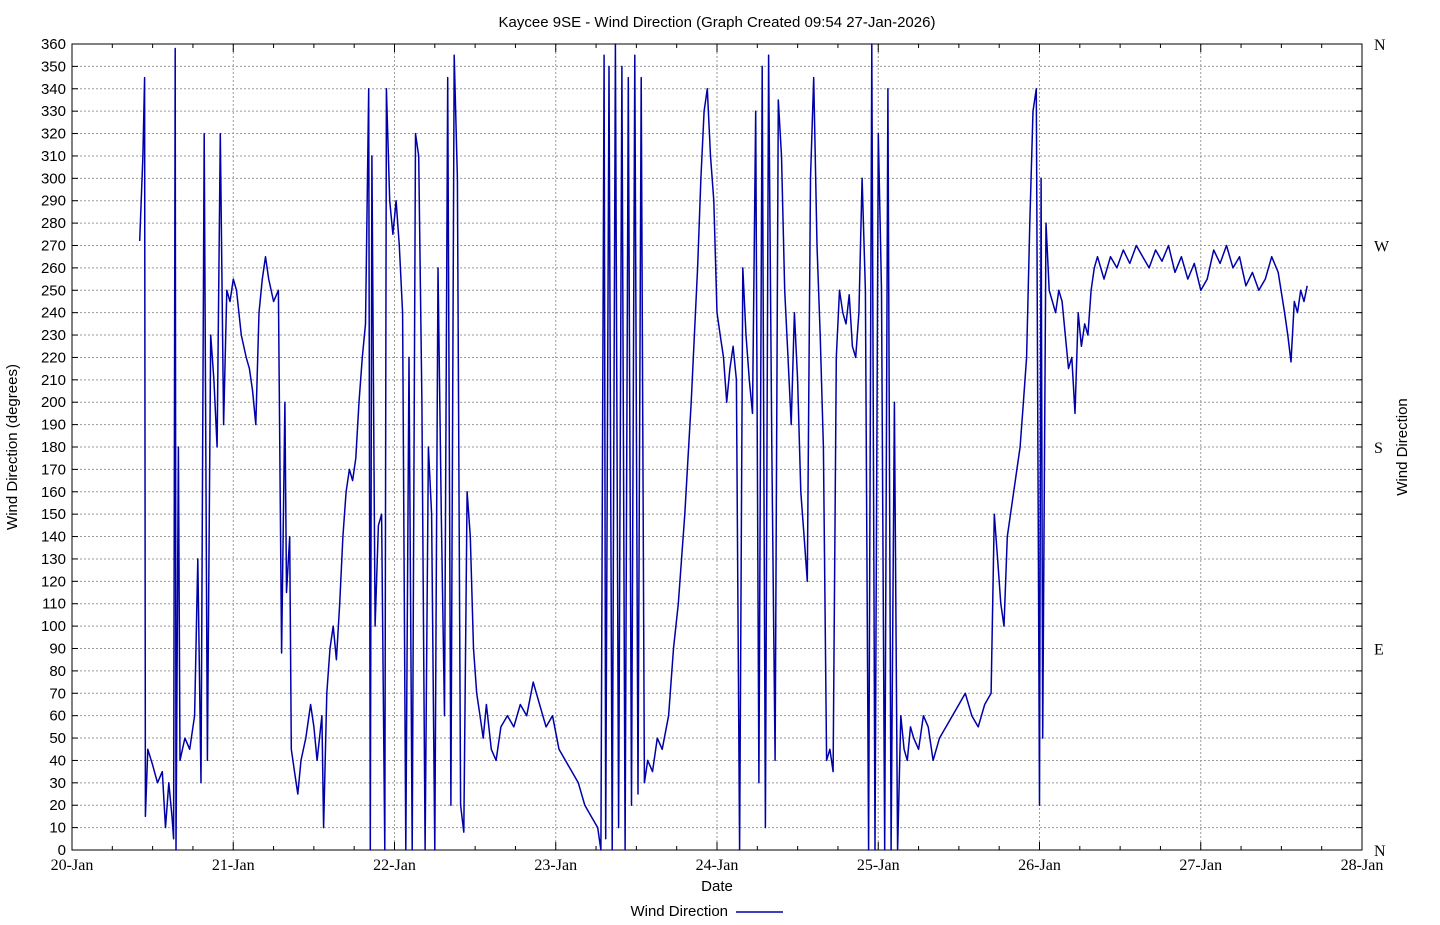  I want to click on compass-axis: N W S E N, so click(1382, 448).